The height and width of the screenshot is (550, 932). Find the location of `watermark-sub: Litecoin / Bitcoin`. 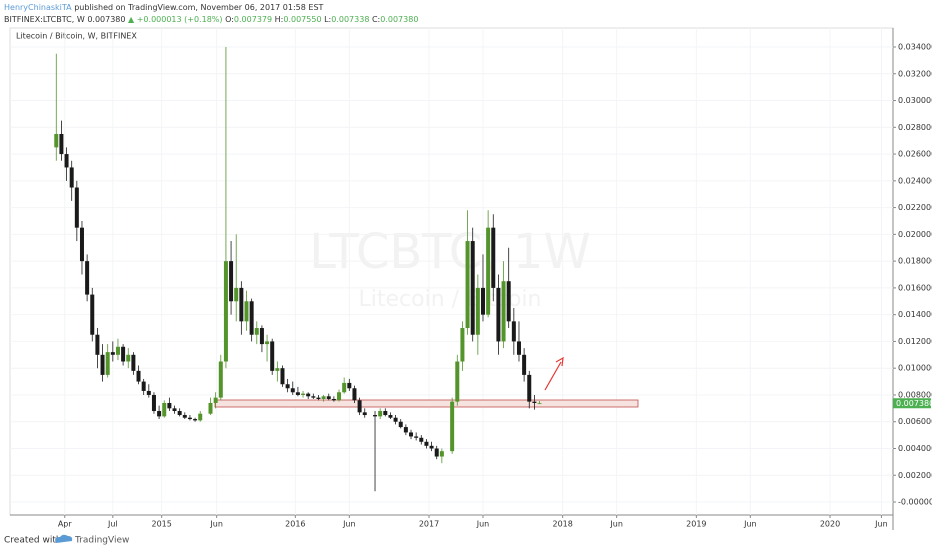

watermark-sub: Litecoin / Bitcoin is located at coordinates (450, 299).